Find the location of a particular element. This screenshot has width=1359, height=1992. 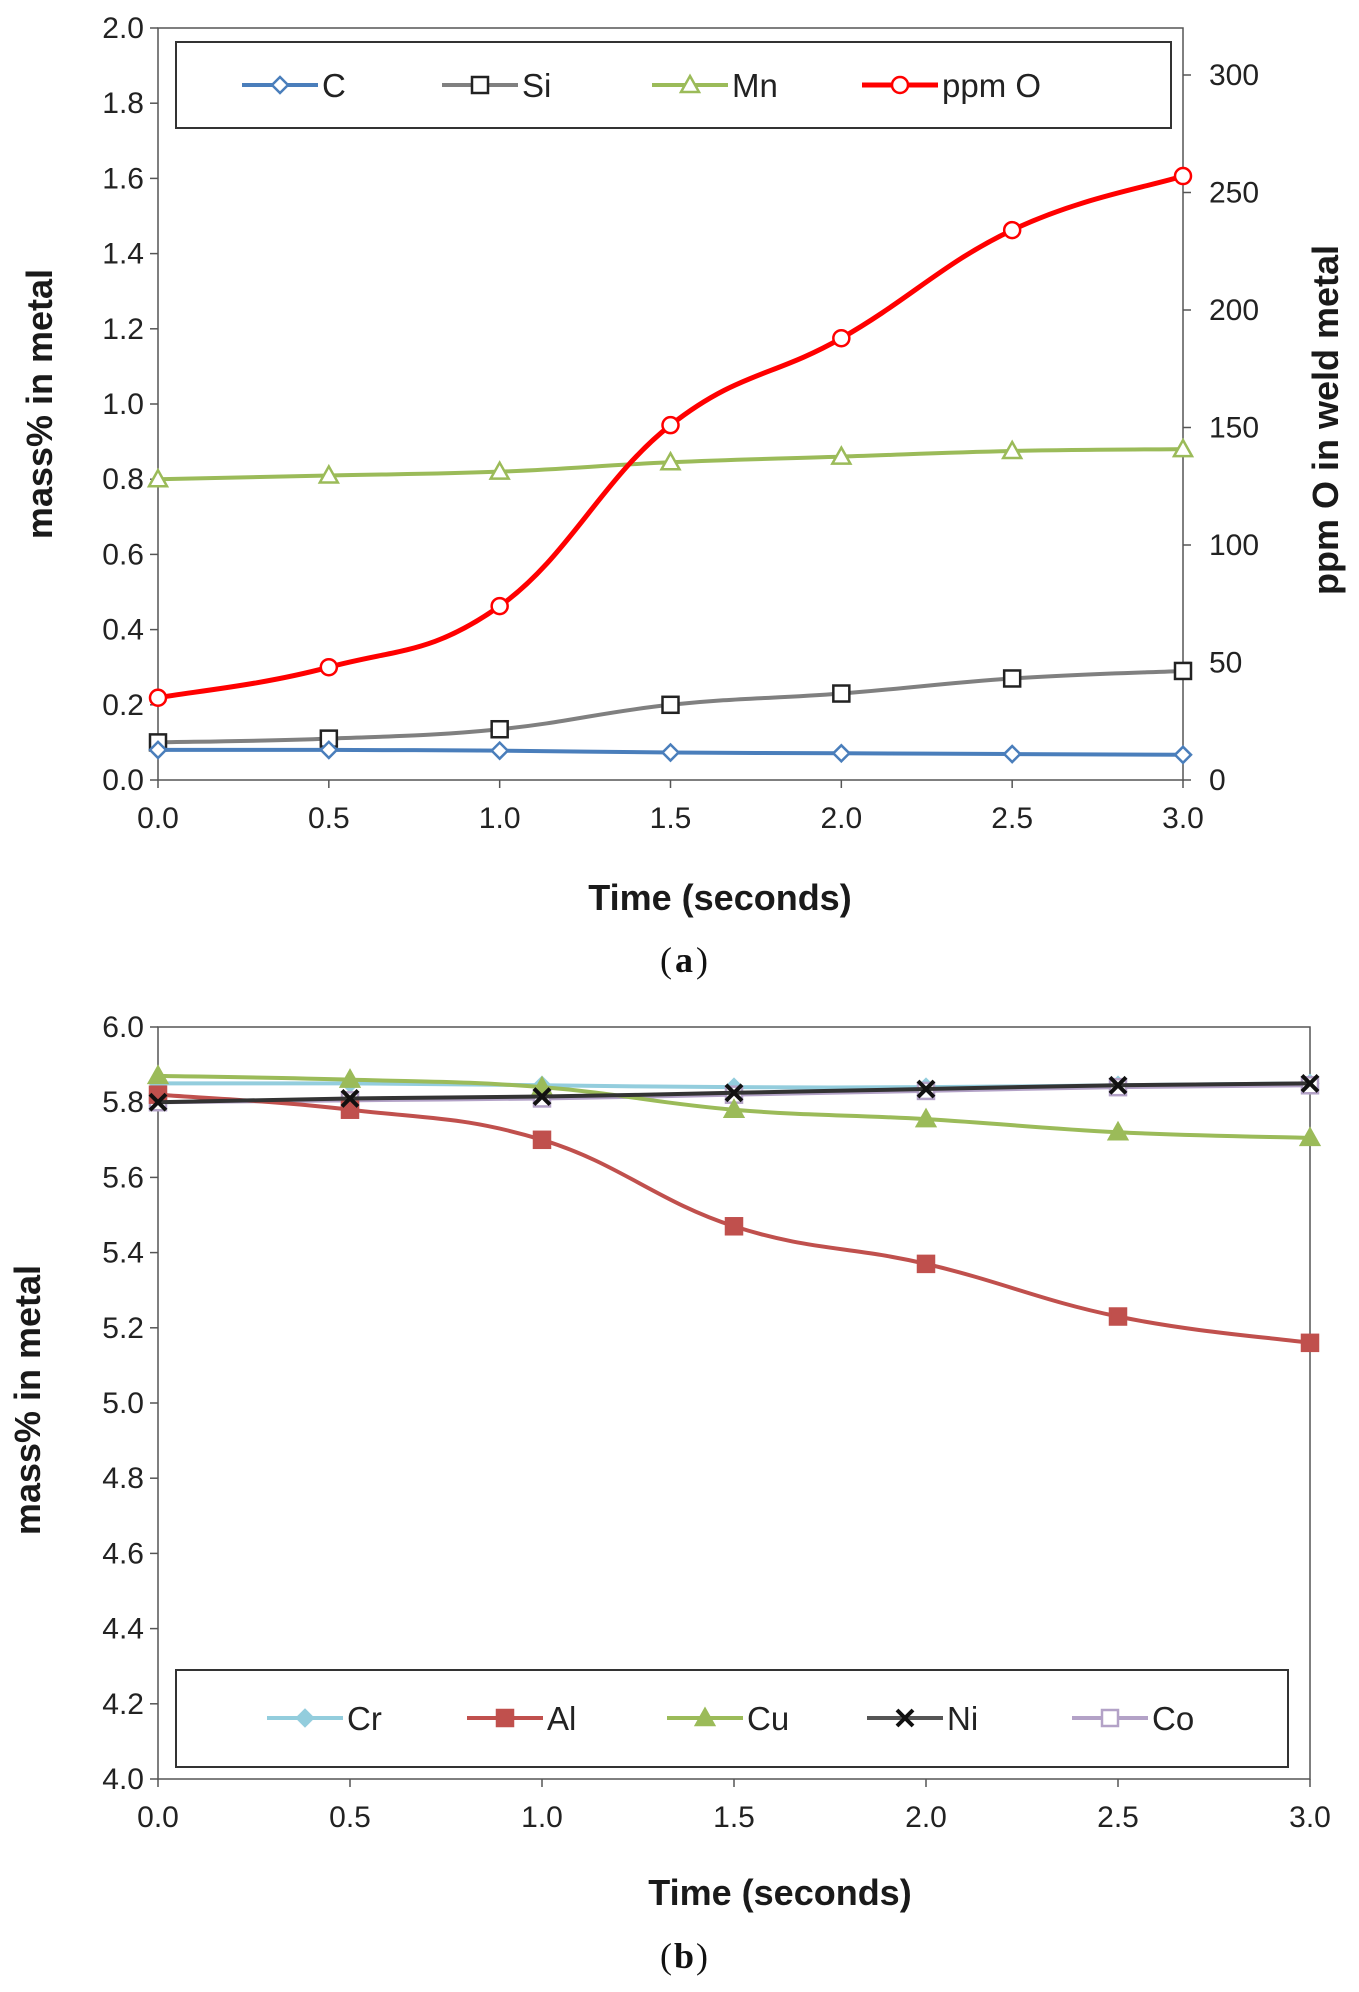

x-tick-label: 0.5 is located at coordinates (350, 1817).